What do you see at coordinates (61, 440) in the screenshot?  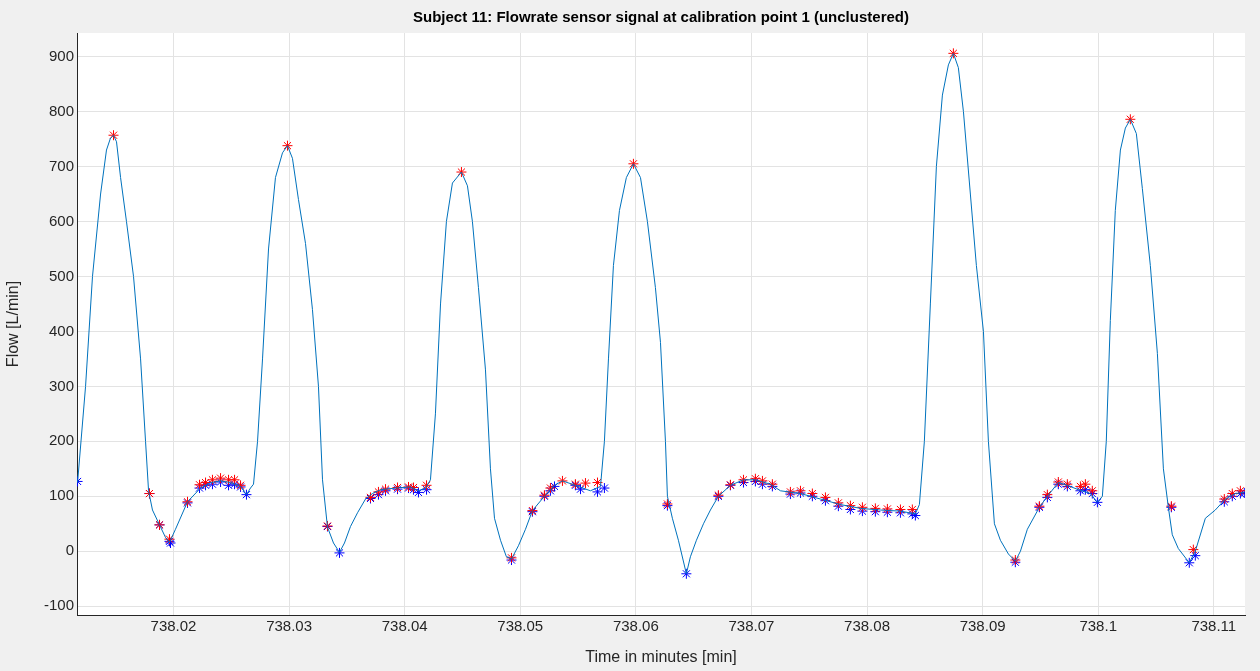 I see `y-tick-label: 200` at bounding box center [61, 440].